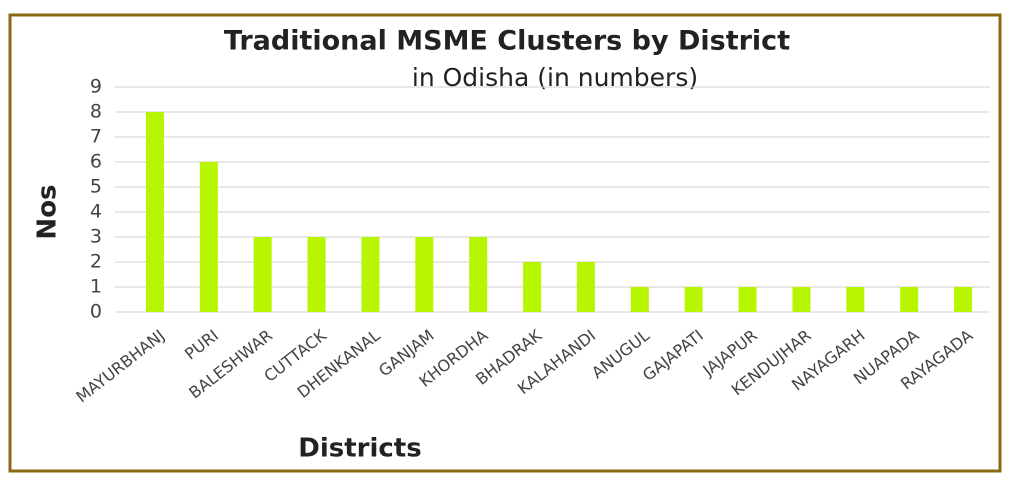 This screenshot has width=1017, height=484. Describe the element at coordinates (359, 449) in the screenshot. I see `x-axis-label: Districts` at that location.